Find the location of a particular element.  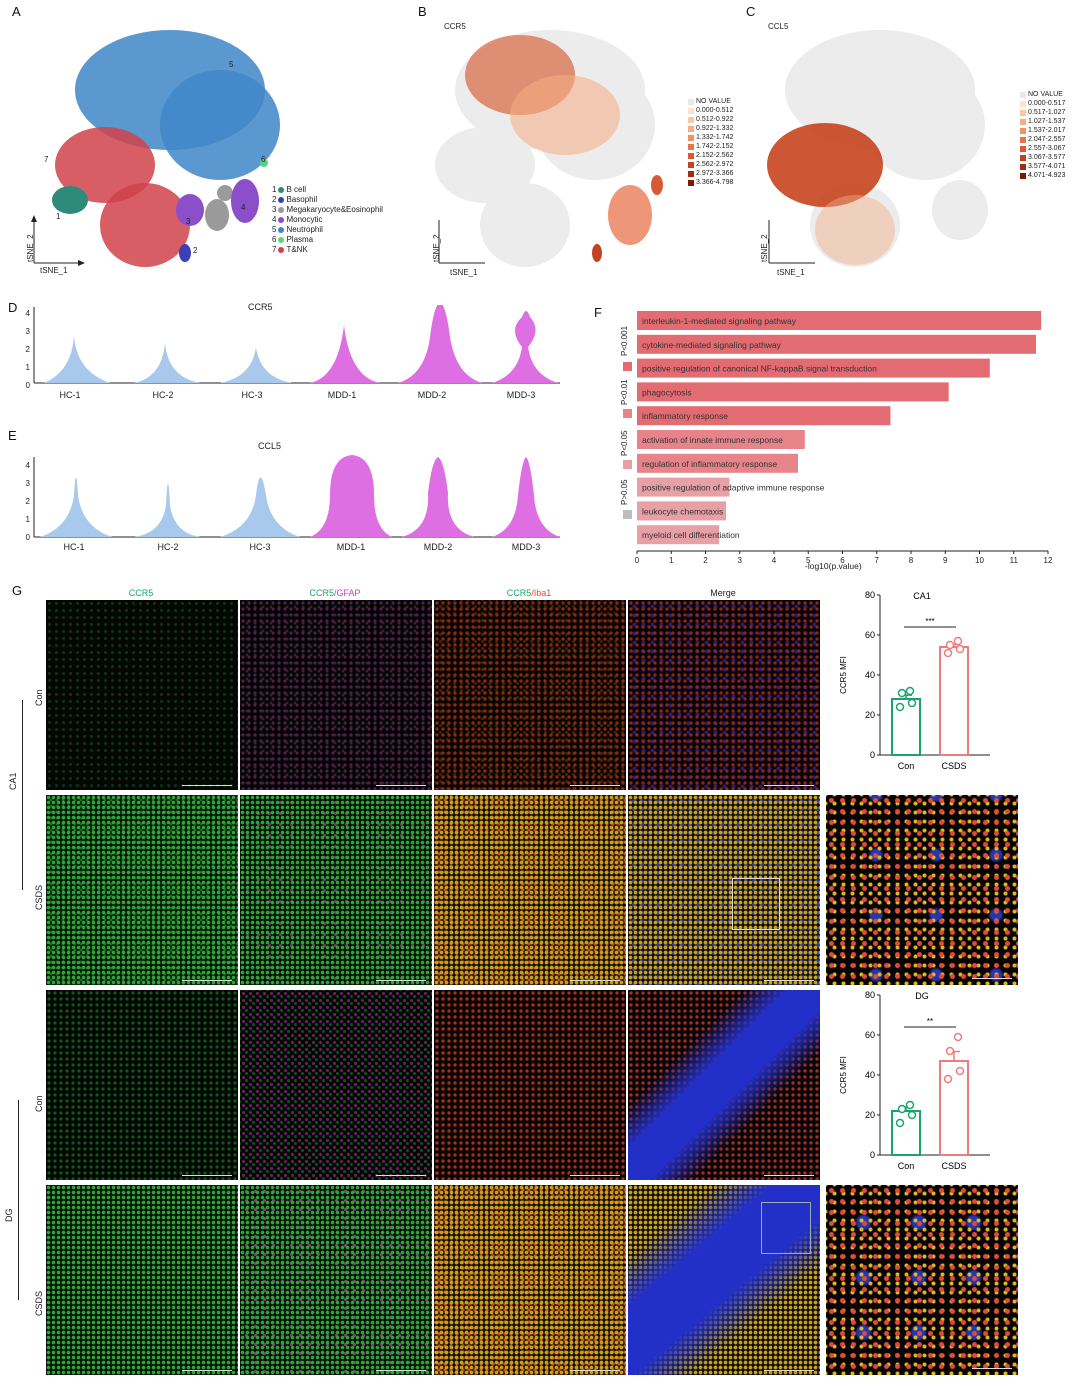

violin-ccr5 is located at coordinates (296, 344).